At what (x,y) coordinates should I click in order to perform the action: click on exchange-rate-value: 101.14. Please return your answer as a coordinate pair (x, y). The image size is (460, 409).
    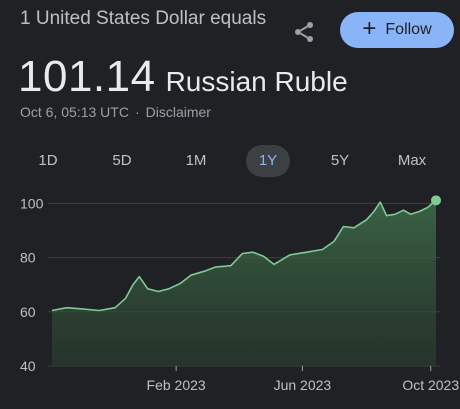
    Looking at the image, I should click on (87, 76).